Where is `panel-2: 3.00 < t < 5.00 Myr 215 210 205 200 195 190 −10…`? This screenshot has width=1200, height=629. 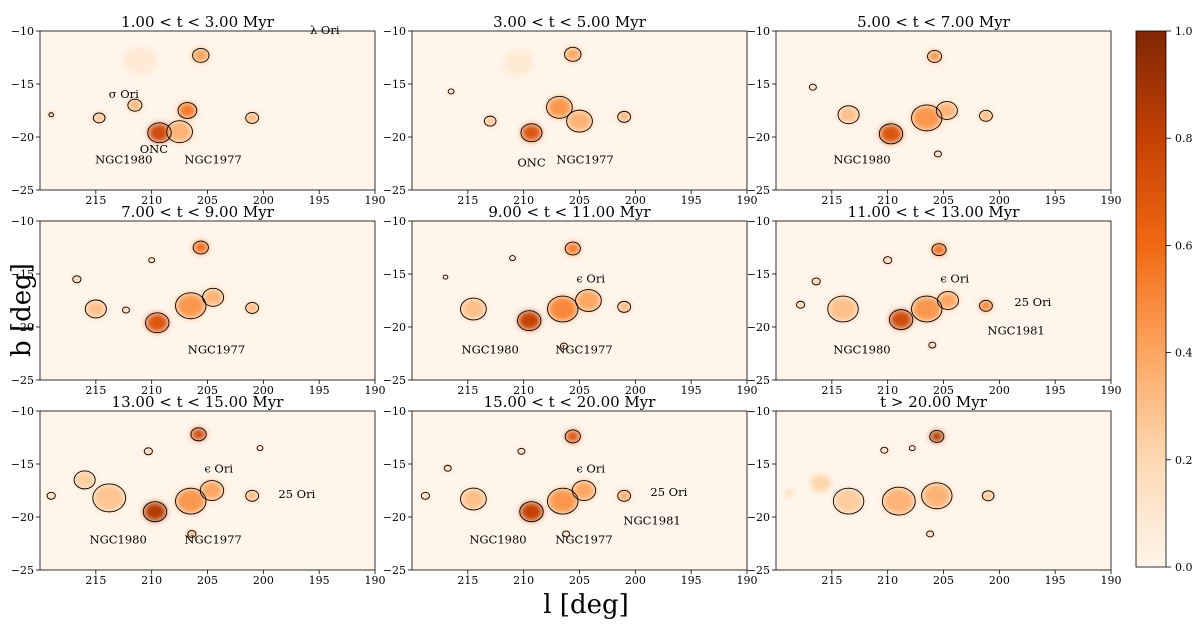
panel-2: 3.00 < t < 5.00 Myr 215 210 205 200 195 190 −10… is located at coordinates (570, 110).